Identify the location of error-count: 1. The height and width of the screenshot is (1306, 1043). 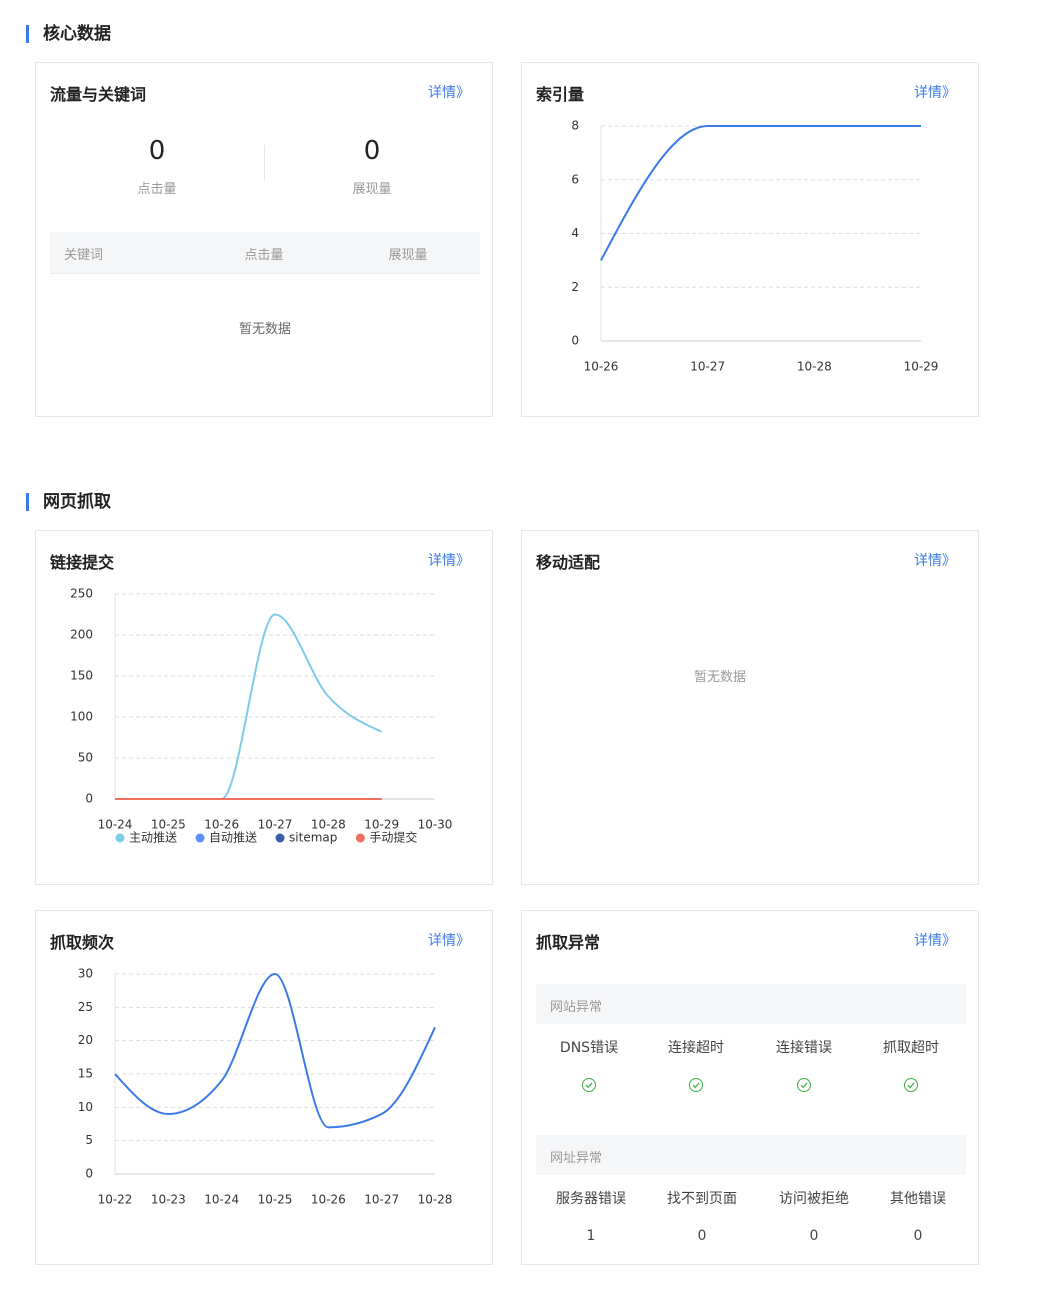
(591, 1236).